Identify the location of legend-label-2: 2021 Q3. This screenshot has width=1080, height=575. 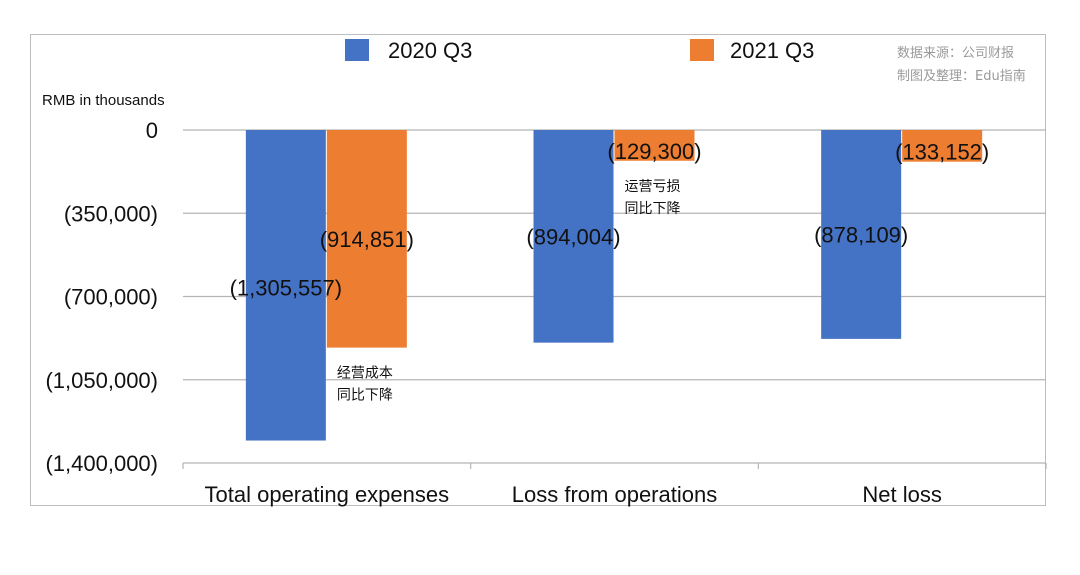
(772, 50).